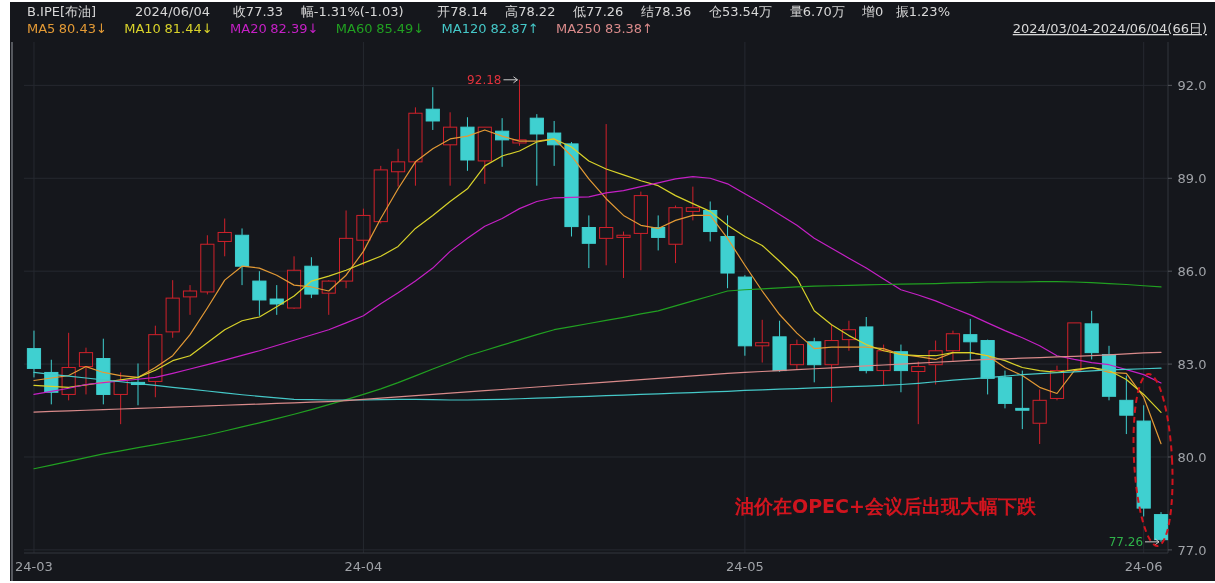  I want to click on x-tick-label: 24-06, so click(1143, 566).